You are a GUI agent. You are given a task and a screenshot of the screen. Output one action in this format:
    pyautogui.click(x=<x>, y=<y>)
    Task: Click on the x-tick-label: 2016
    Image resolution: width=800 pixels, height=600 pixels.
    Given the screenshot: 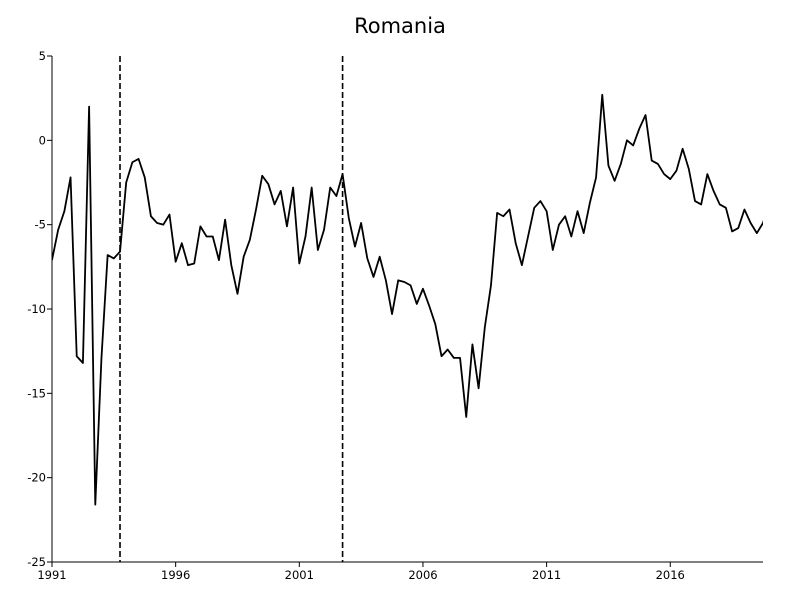 What is the action you would take?
    pyautogui.click(x=670, y=575)
    